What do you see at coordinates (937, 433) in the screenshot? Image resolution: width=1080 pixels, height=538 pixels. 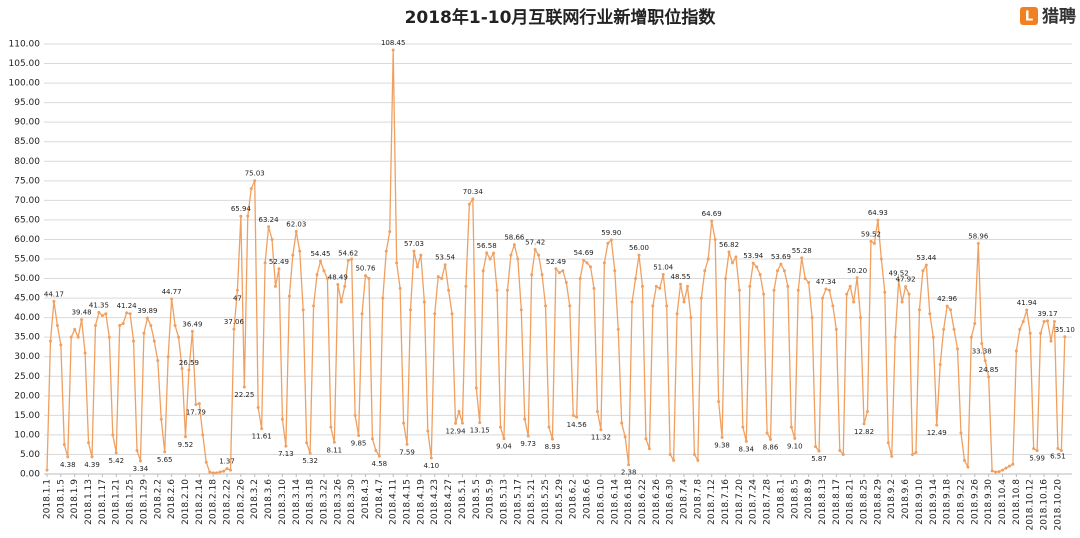 I see `data-label: 12.49` at bounding box center [937, 433].